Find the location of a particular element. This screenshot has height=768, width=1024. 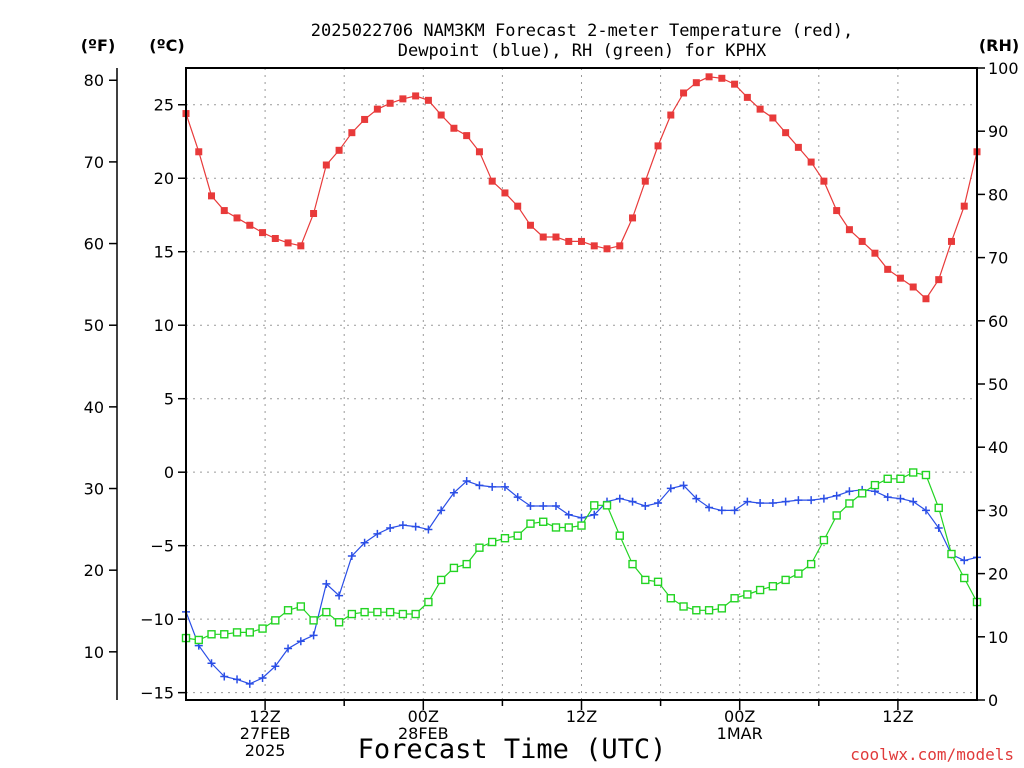

rh-tick-label: 90 is located at coordinates (998, 131).